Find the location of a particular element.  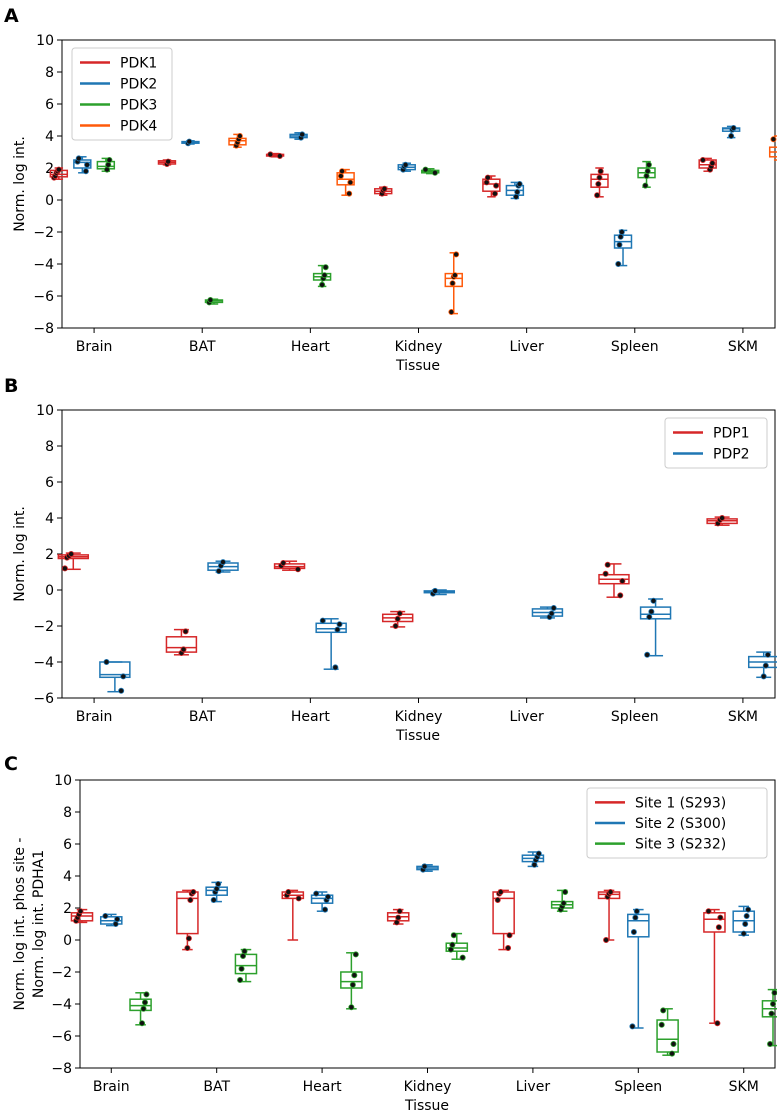

legend-item: Site 2 (S300) is located at coordinates (660, 824).